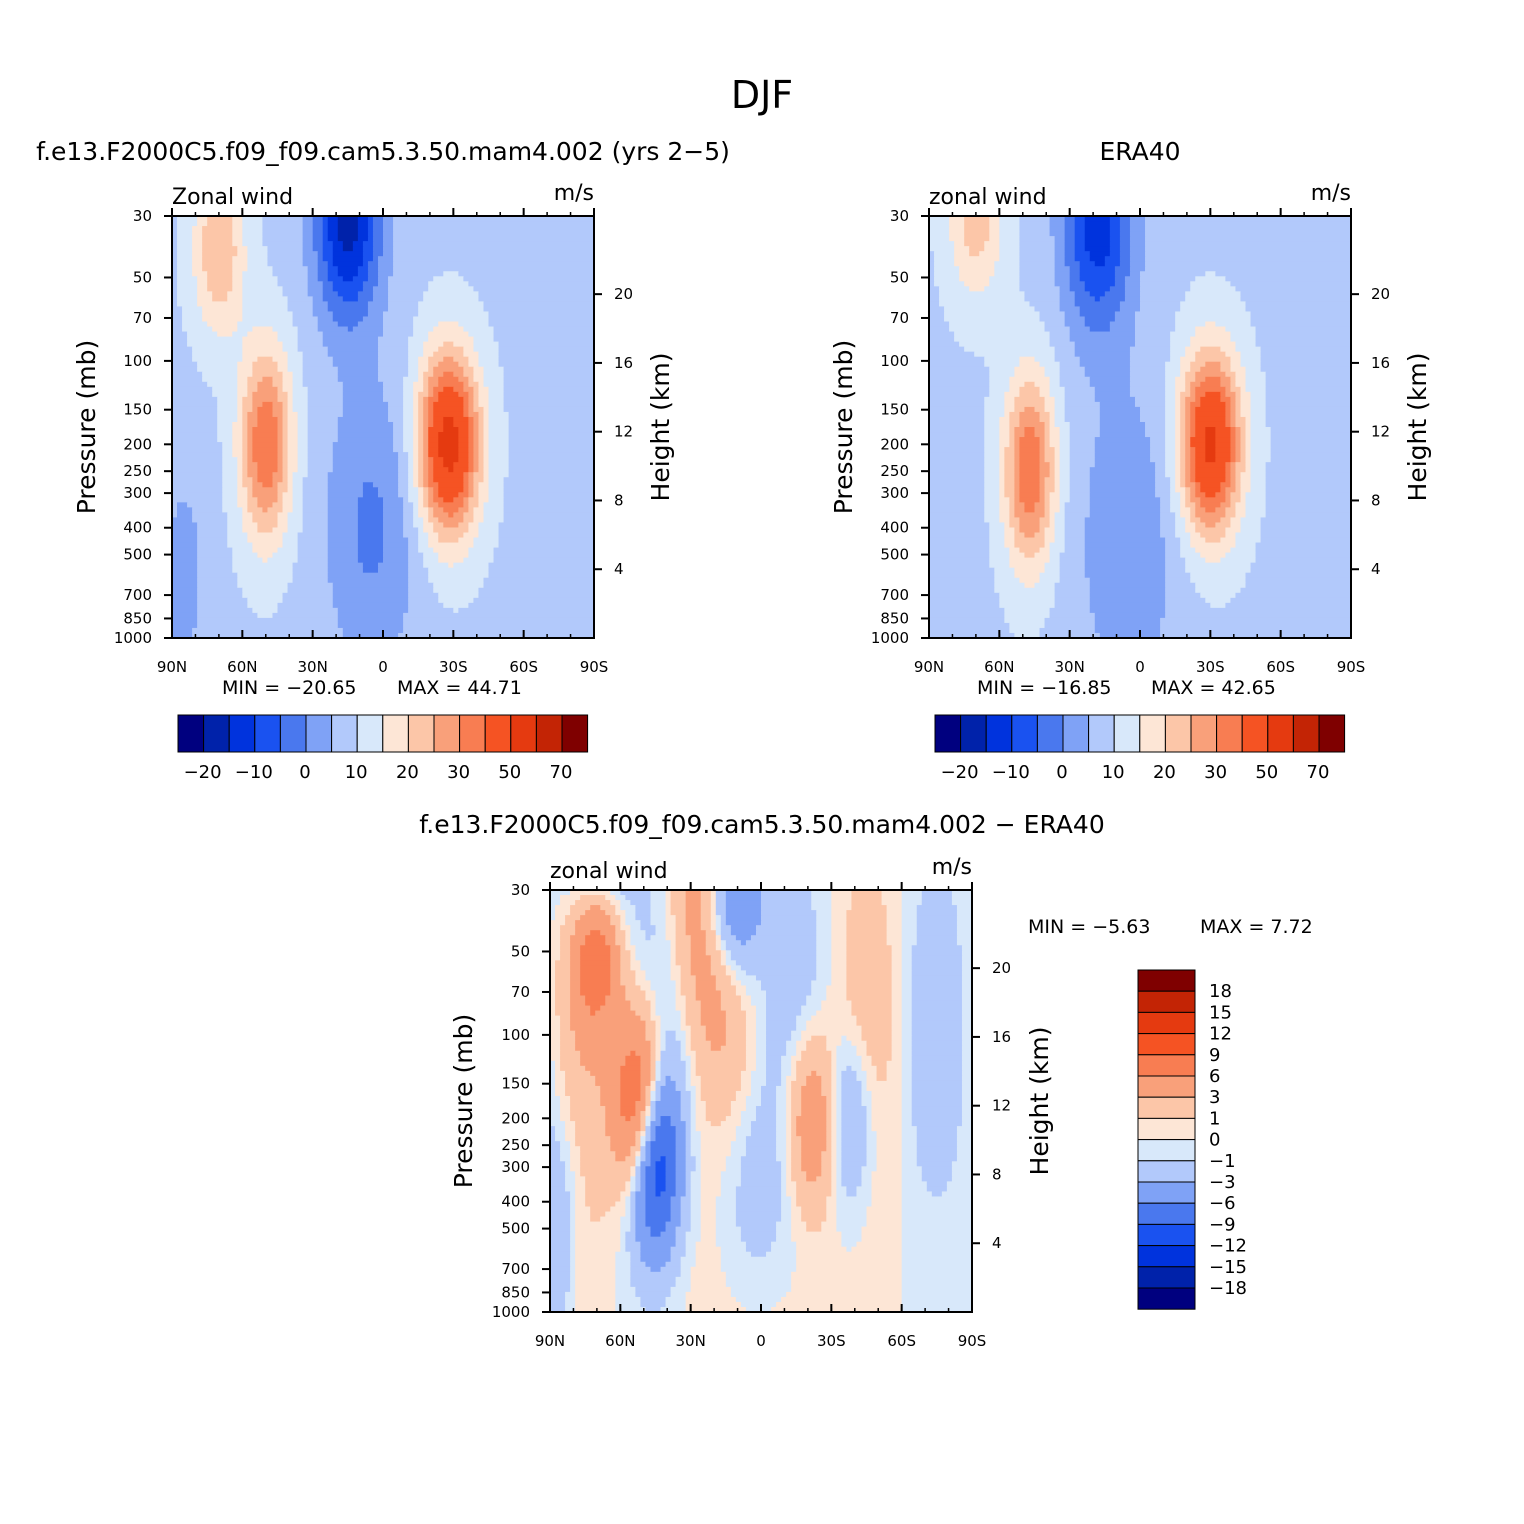  I want to click on colorbar-label: 20, so click(407, 772).